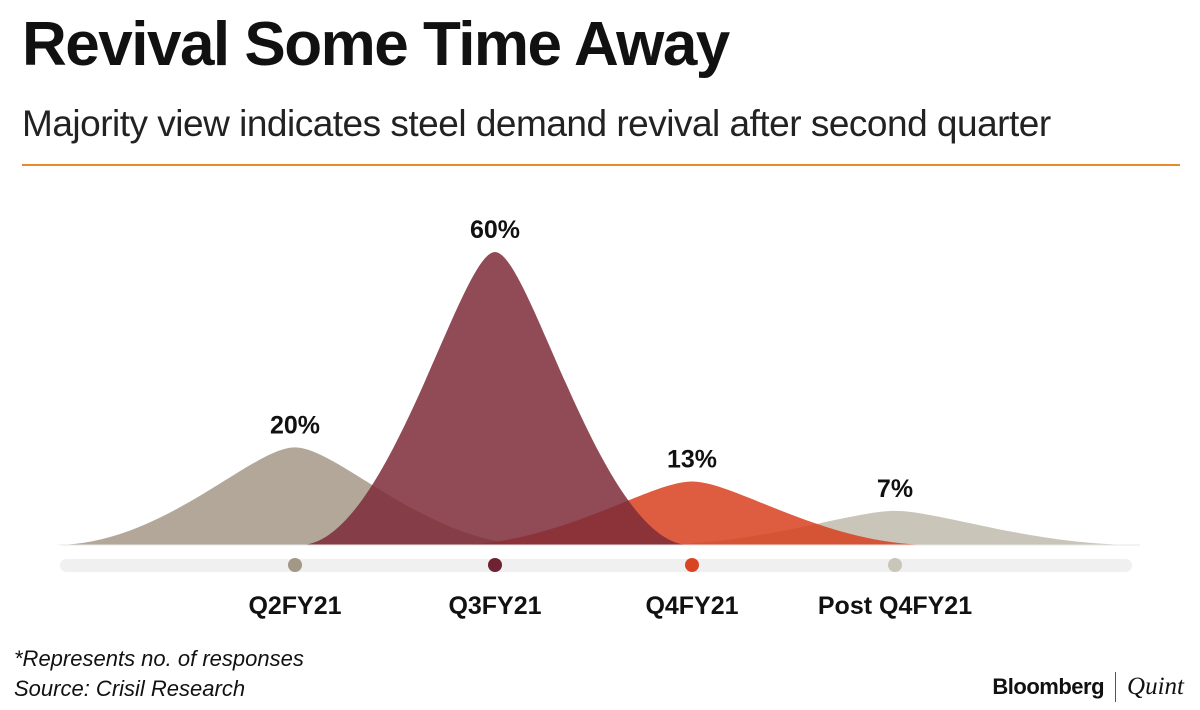 Image resolution: width=1200 pixels, height=710 pixels. I want to click on area-q3fy21, so click(495, 398).